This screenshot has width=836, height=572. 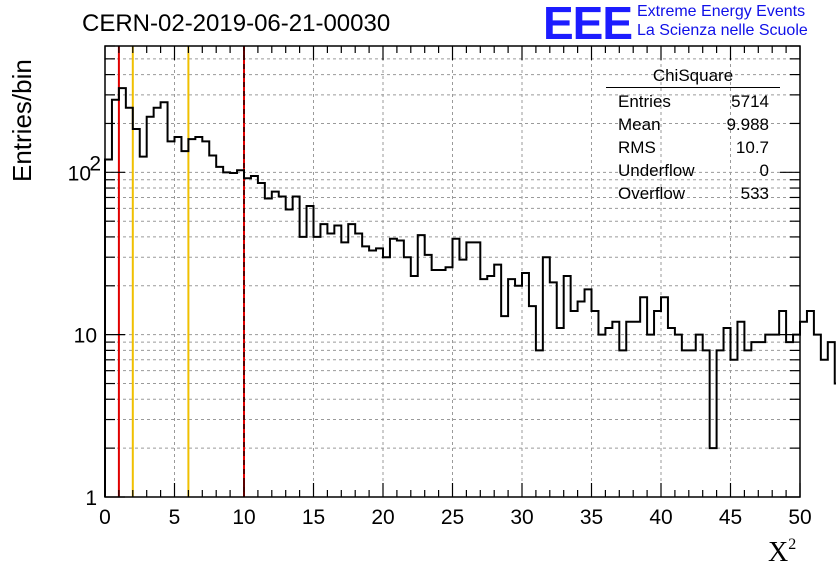 I want to click on x-axis-title-superscript: 2, so click(x=792, y=544).